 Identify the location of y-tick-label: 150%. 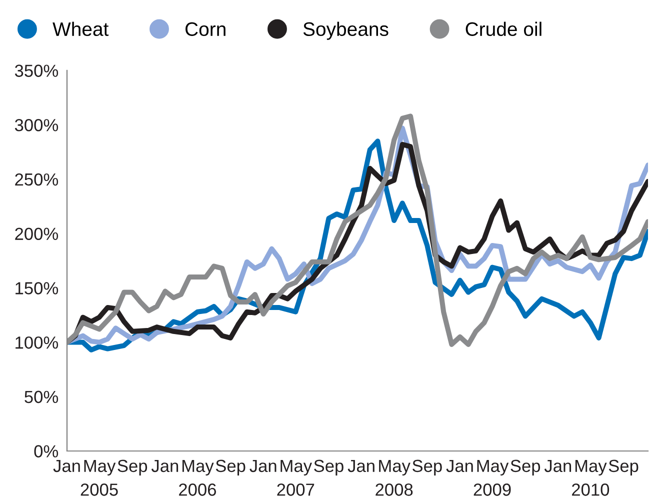
(37, 288).